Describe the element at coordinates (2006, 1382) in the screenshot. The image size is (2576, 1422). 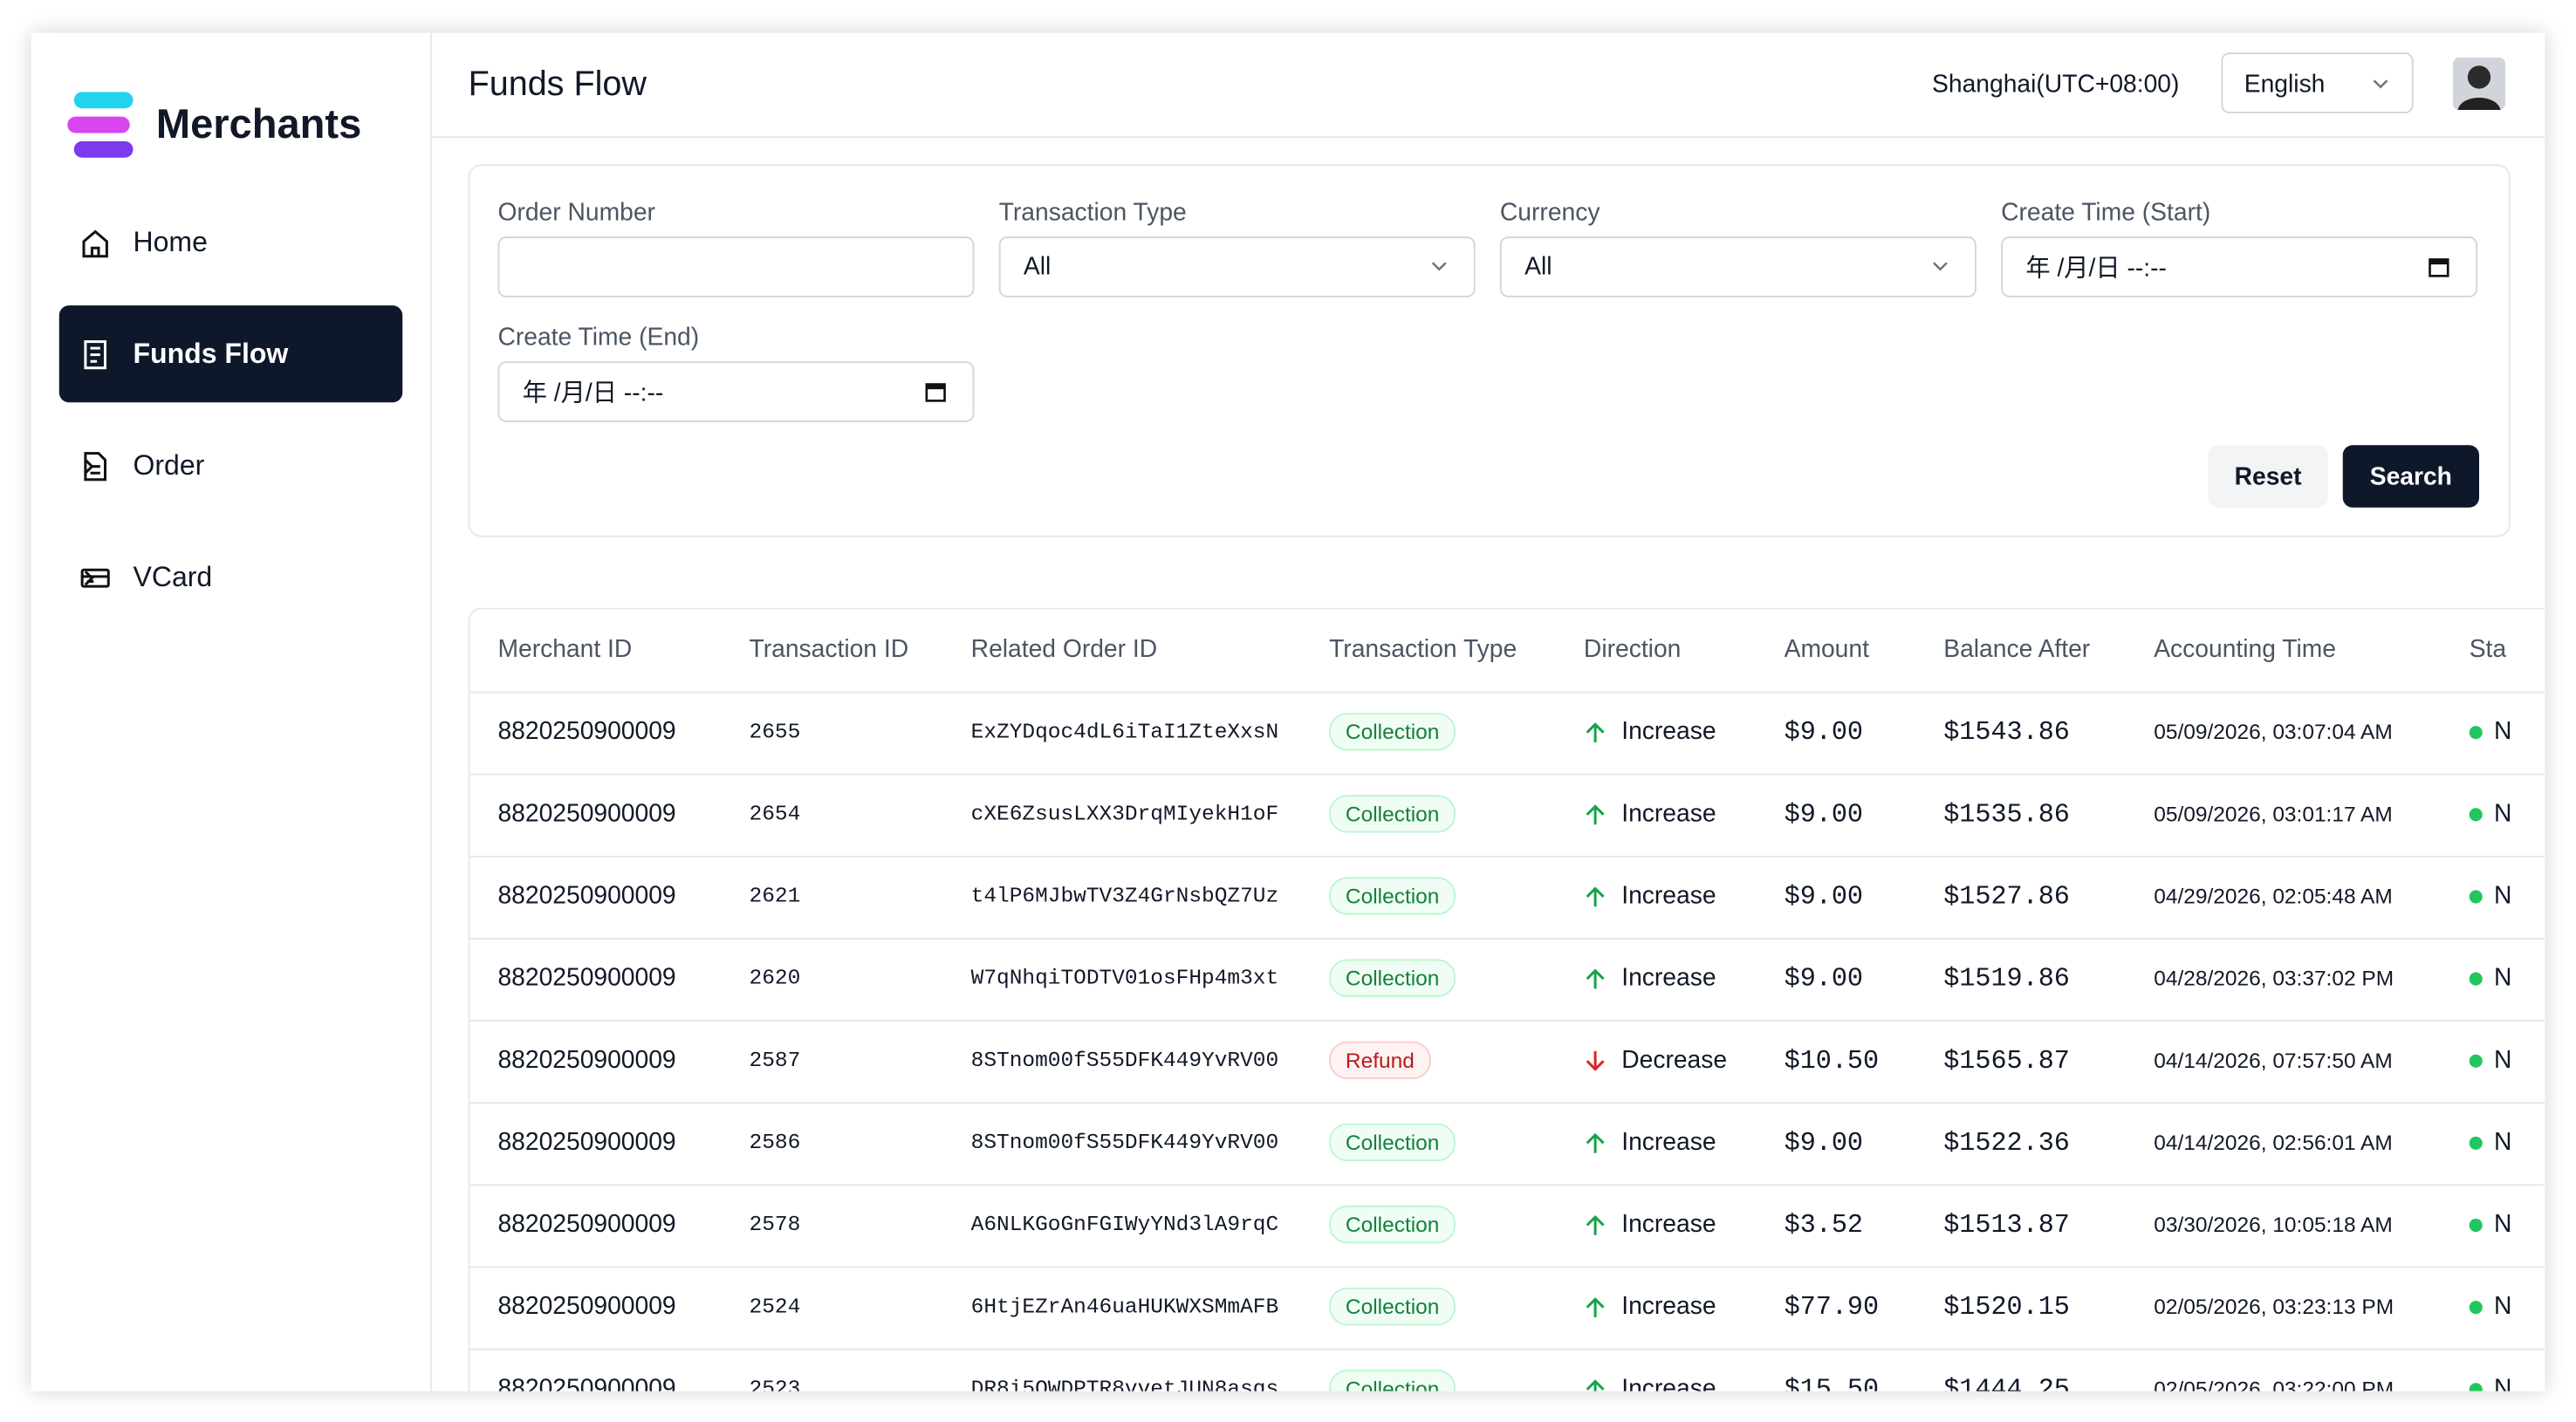
I see `cell: $1444.25` at that location.